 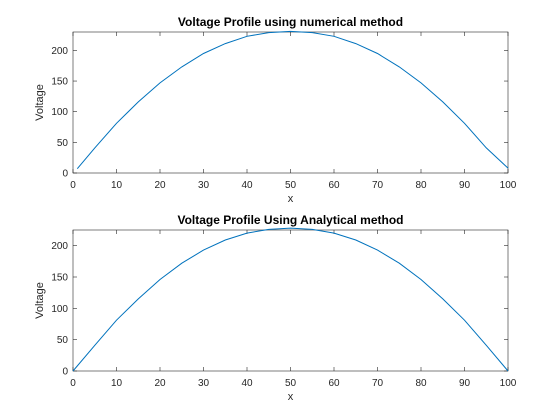 What do you see at coordinates (291, 185) in the screenshot?
I see `chart1-xtick-label: 50` at bounding box center [291, 185].